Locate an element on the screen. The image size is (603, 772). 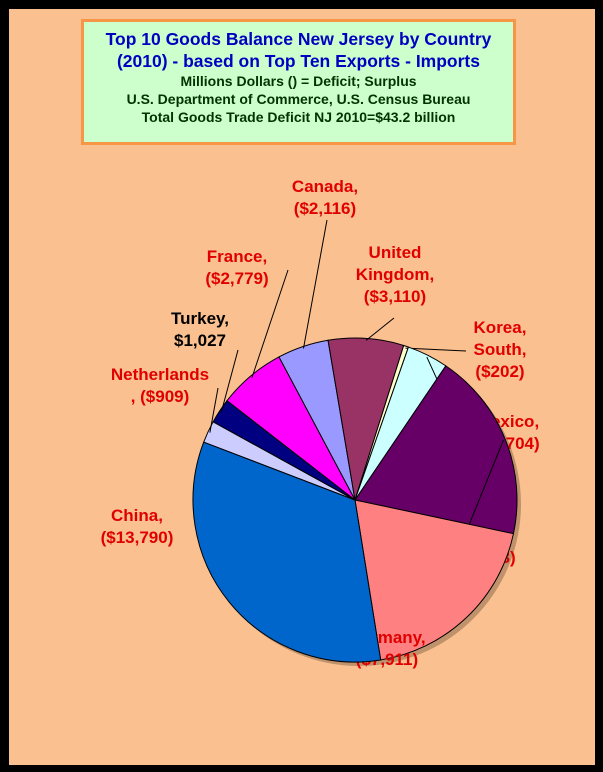
pie-slice-japan is located at coordinates (436, 450).